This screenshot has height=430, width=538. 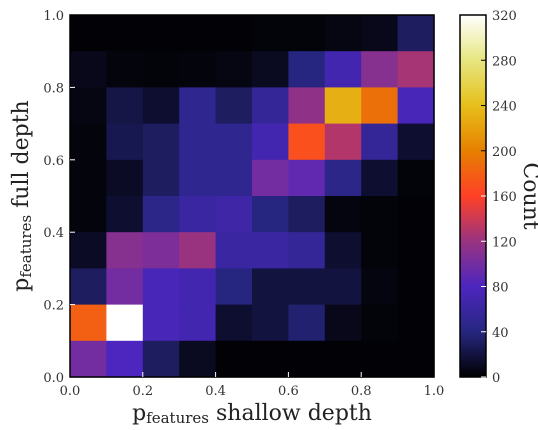 I want to click on x-tick-label: 0.8, so click(x=361, y=391).